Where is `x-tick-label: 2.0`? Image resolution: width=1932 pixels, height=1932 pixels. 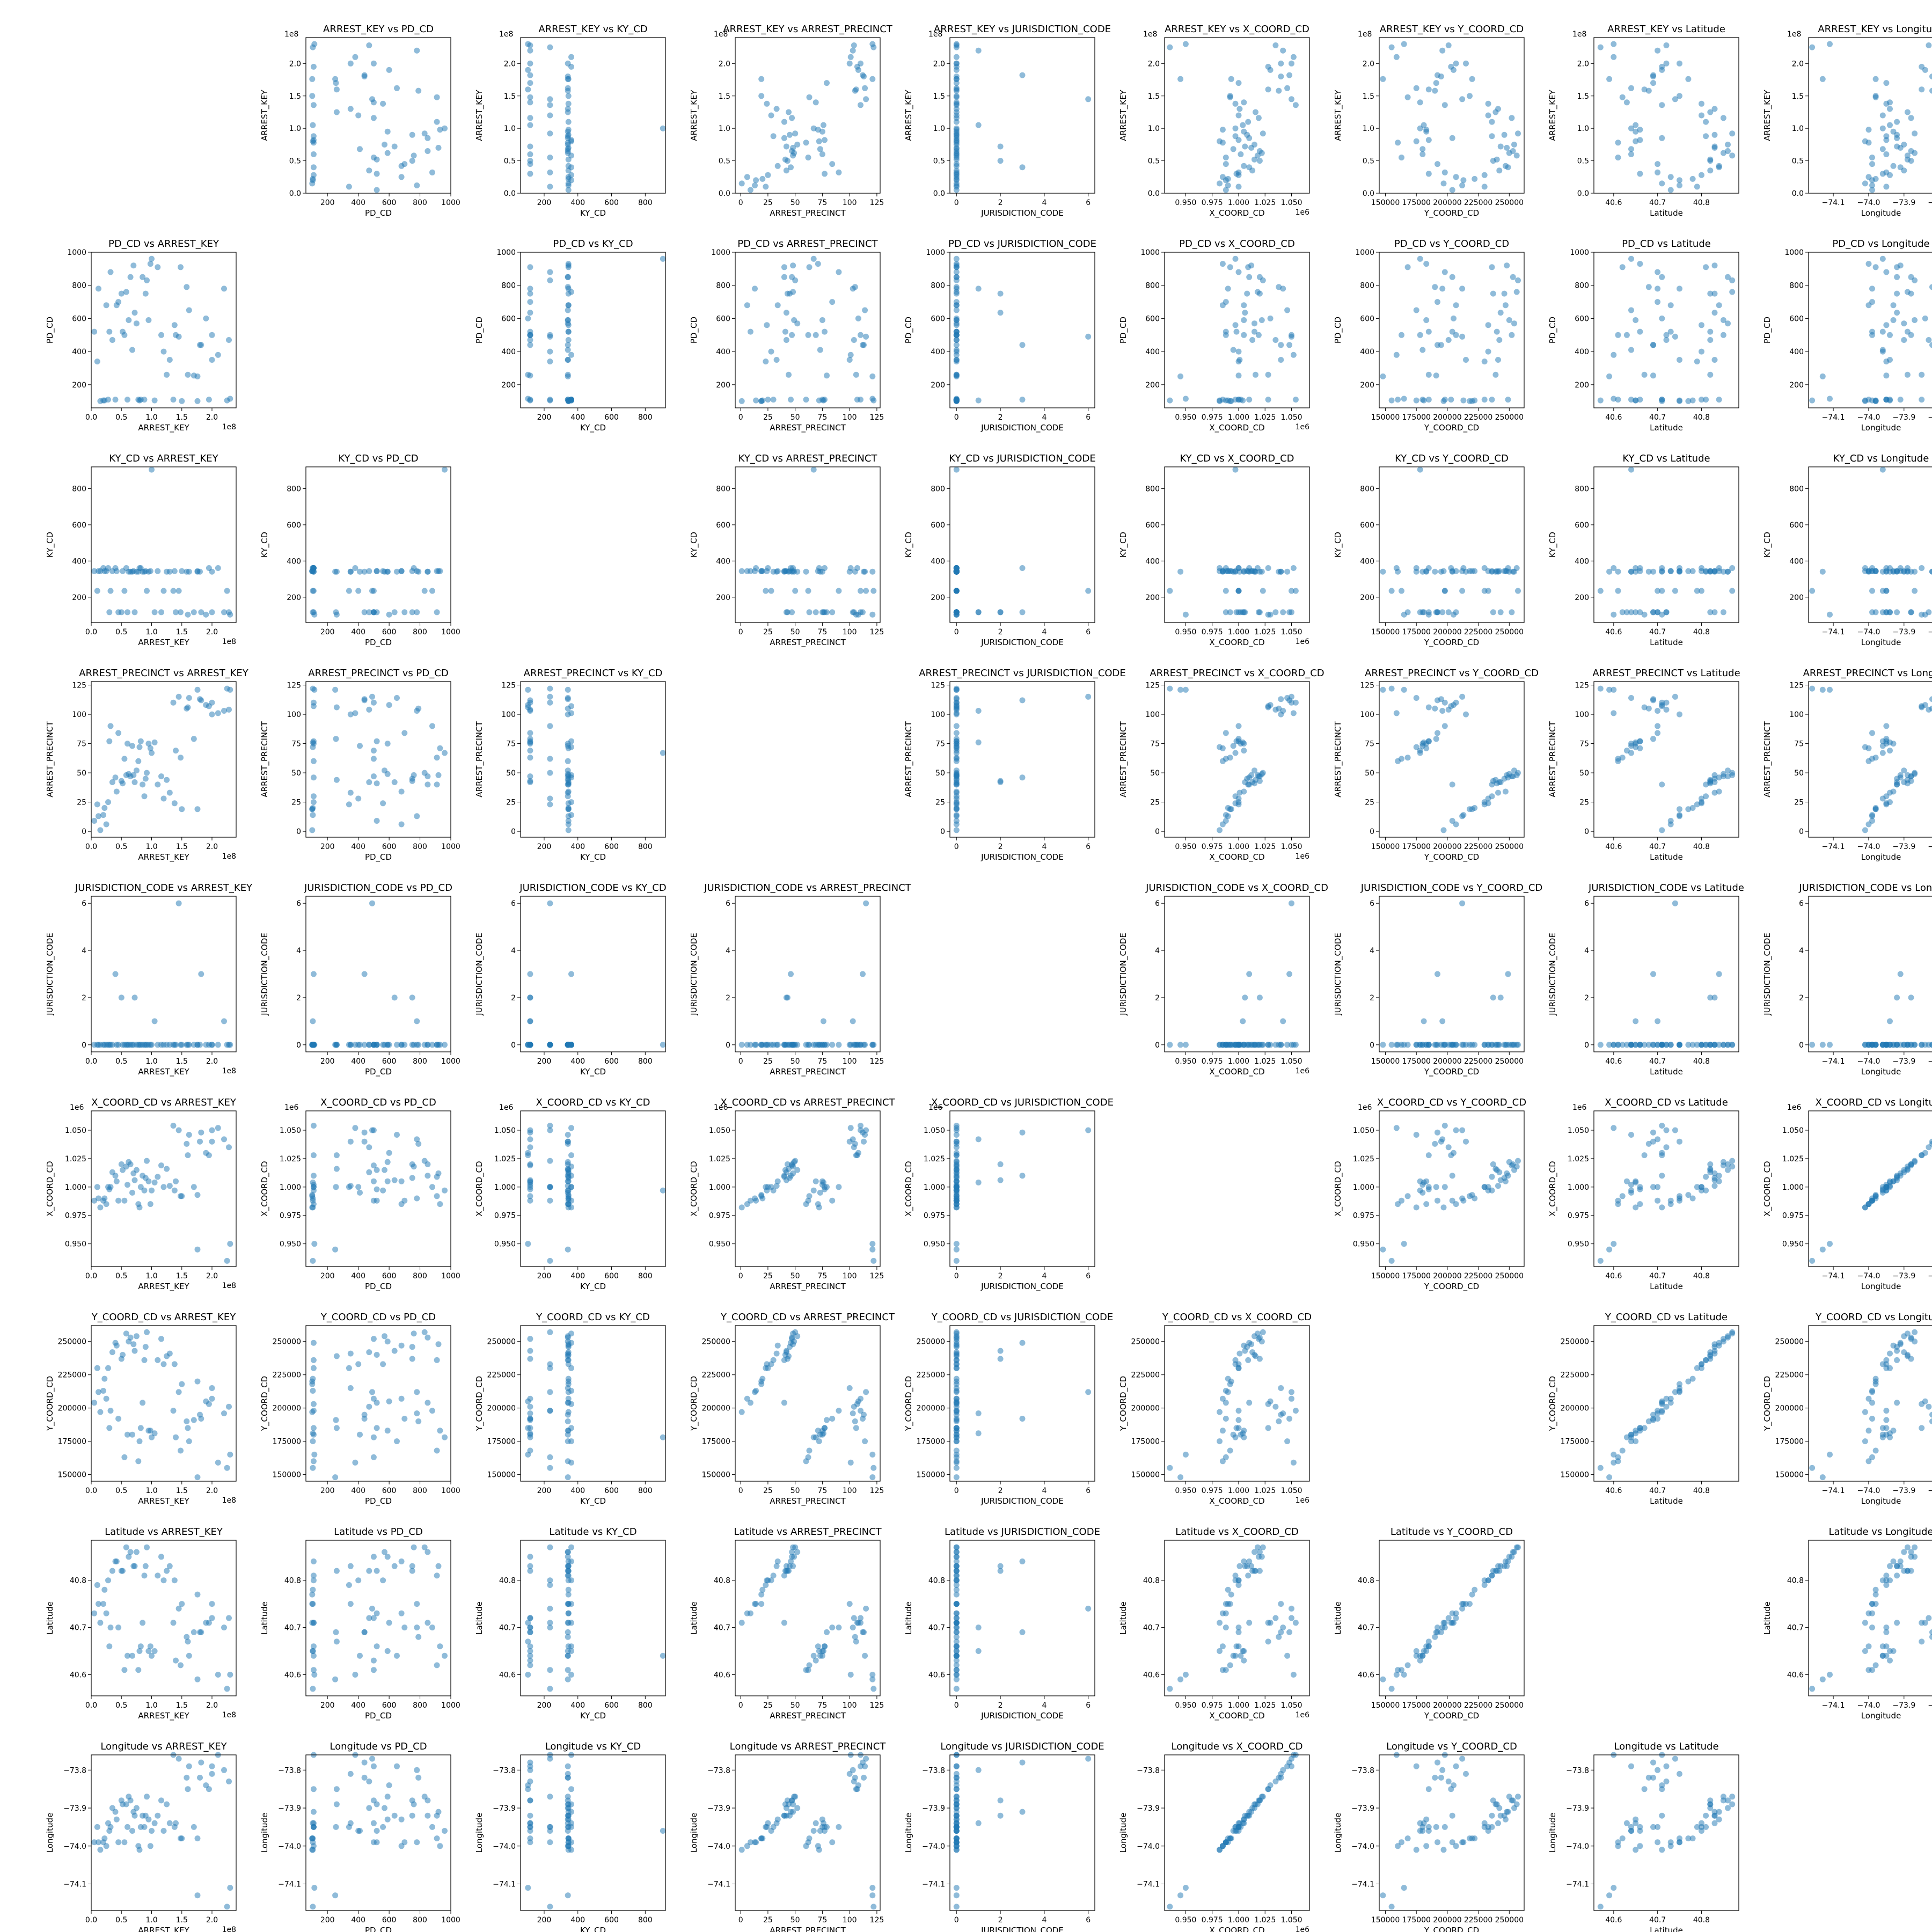 x-tick-label: 2.0 is located at coordinates (212, 847).